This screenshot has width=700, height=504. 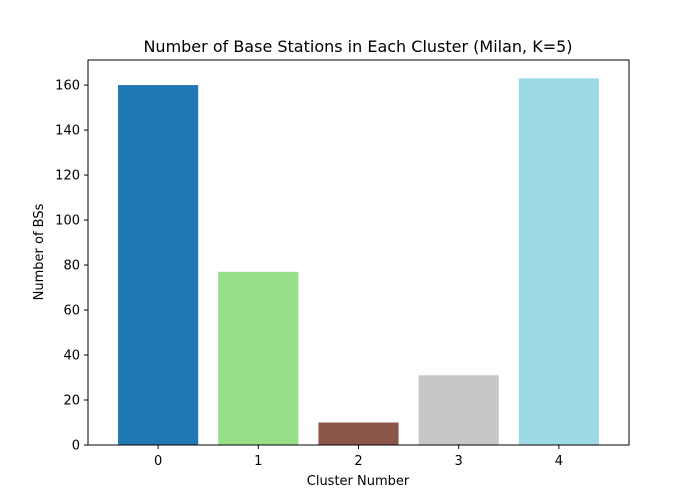 I want to click on x-tick-label: 3, so click(x=459, y=461).